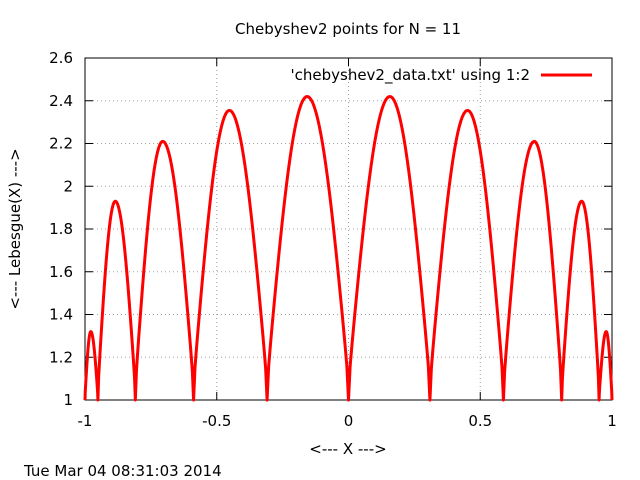 This screenshot has width=640, height=480. Describe the element at coordinates (61, 272) in the screenshot. I see `y-tick-label: 1.6` at that location.